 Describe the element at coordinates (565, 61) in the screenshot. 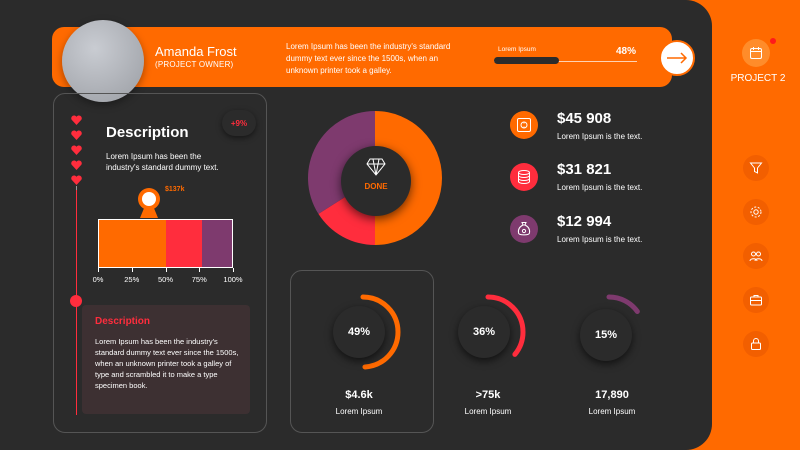

I see `progress-track` at that location.